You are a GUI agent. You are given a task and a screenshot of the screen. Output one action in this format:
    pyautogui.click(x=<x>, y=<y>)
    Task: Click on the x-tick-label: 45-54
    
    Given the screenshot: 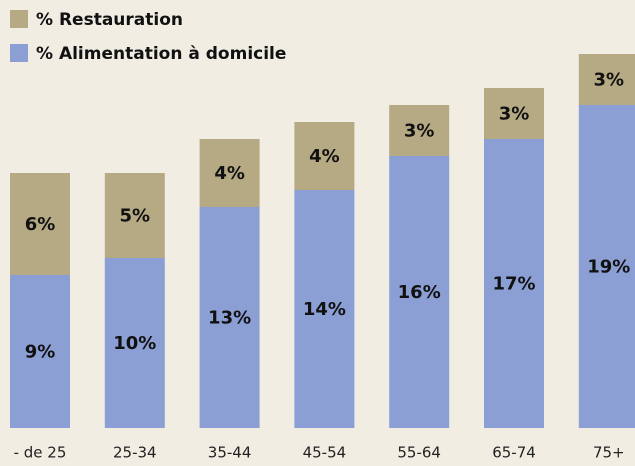 What is the action you would take?
    pyautogui.click(x=325, y=453)
    